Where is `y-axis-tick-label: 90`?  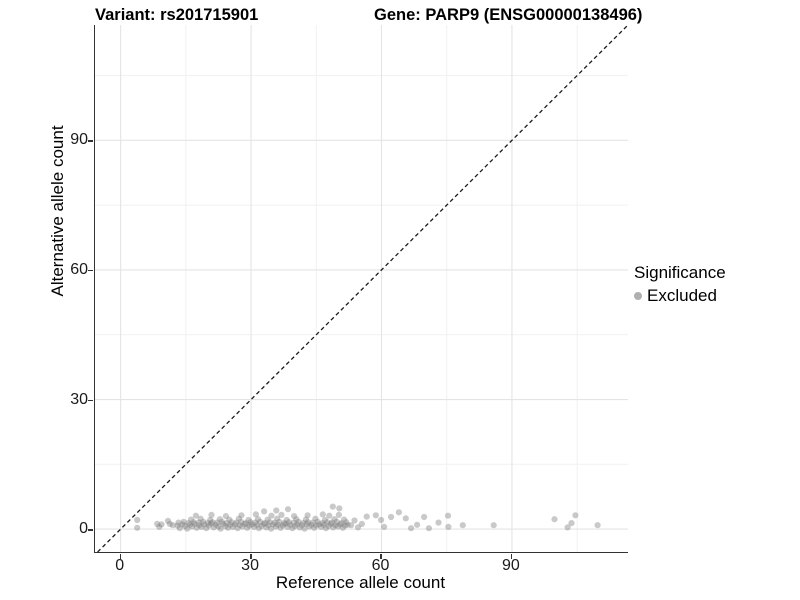 y-axis-tick-label: 90 is located at coordinates (79, 140).